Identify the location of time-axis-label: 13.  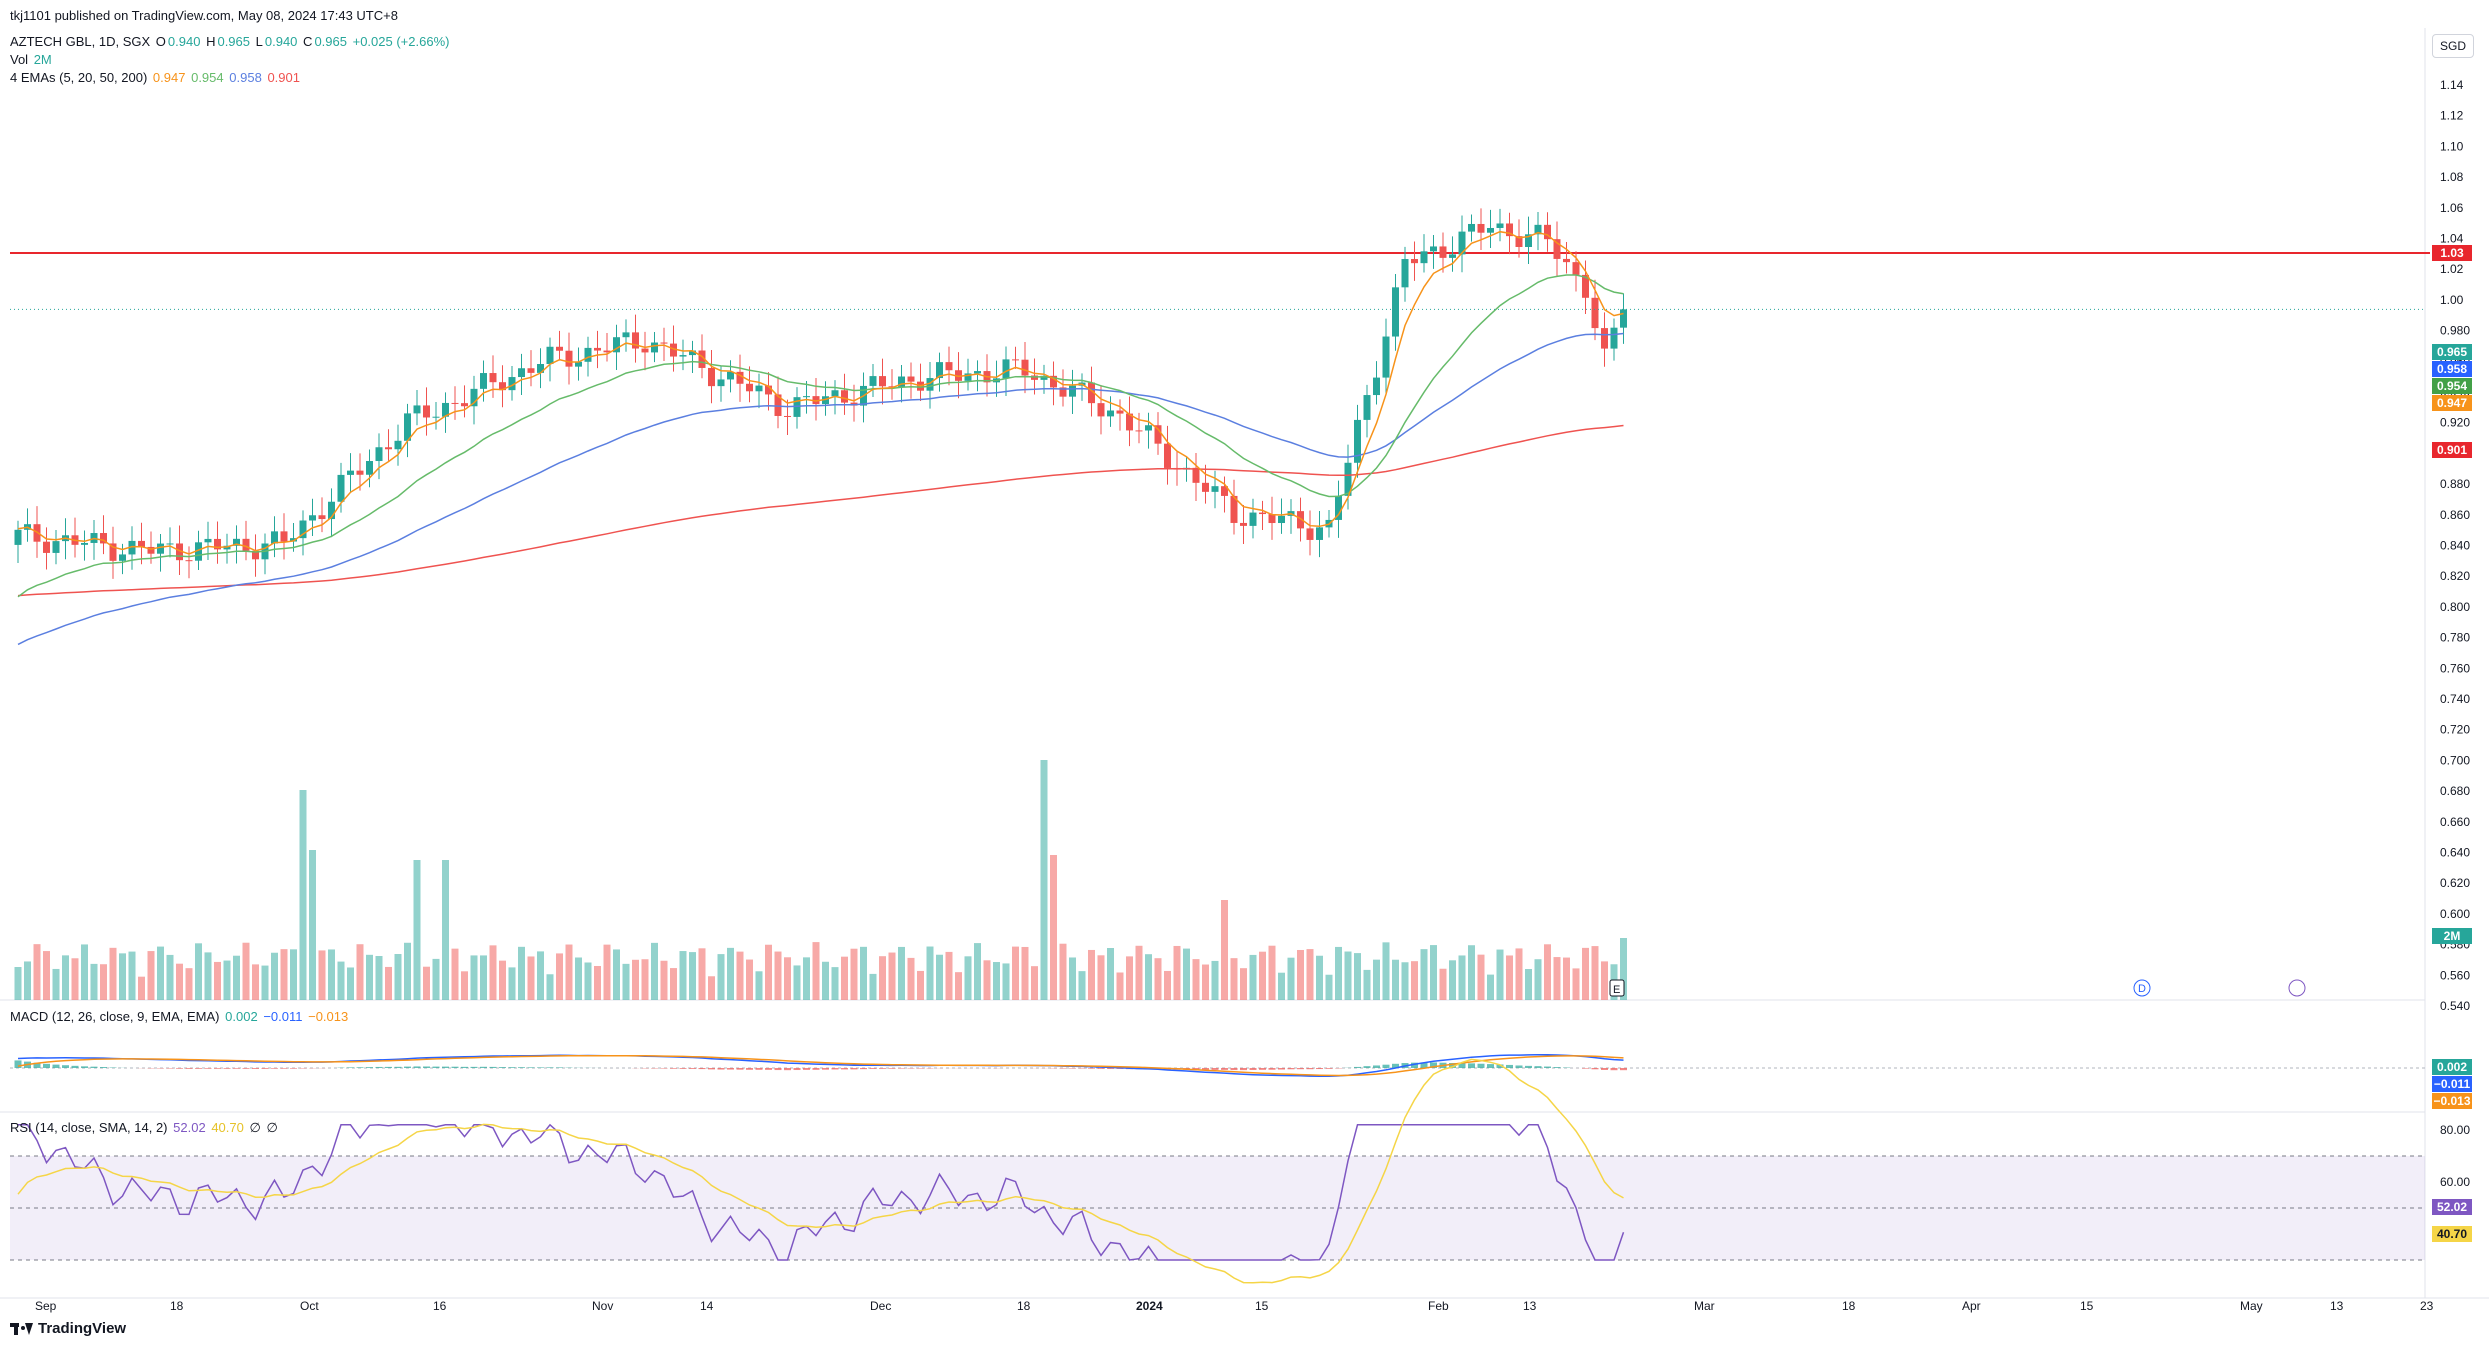
(1530, 1306).